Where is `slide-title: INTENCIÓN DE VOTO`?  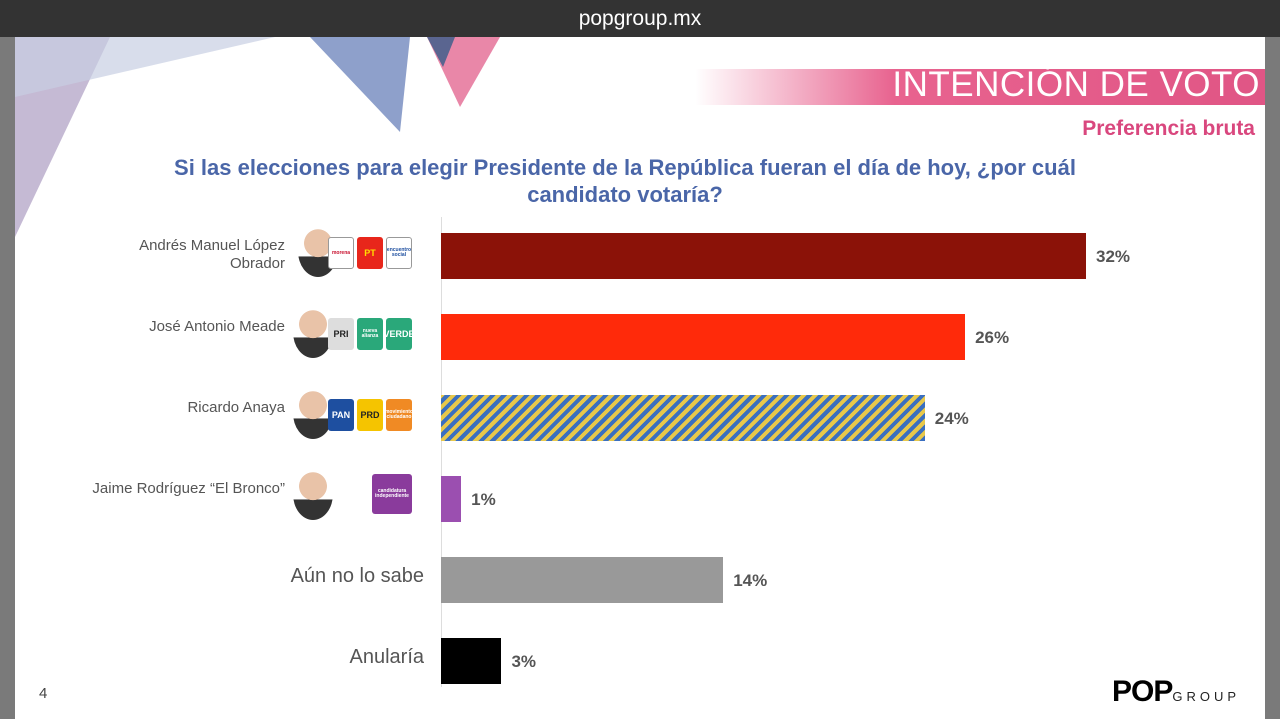
slide-title: INTENCIÓN DE VOTO is located at coordinates (1076, 84).